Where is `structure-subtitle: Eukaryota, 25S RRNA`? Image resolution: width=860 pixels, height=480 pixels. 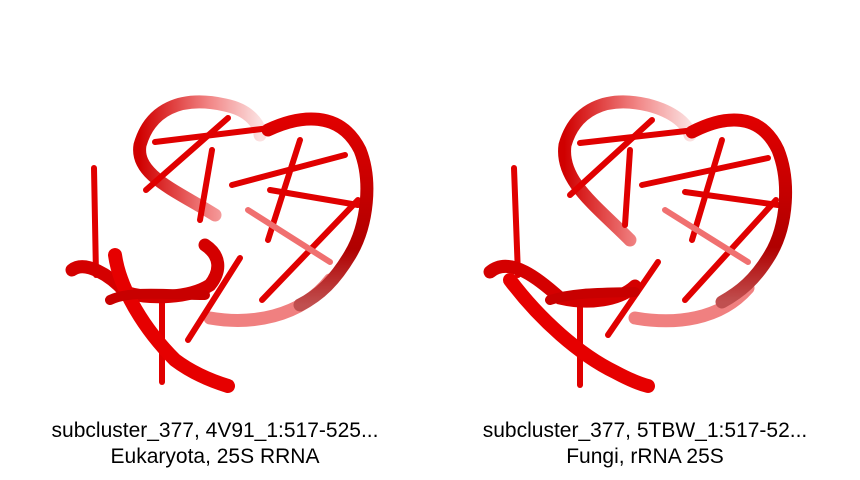
structure-subtitle: Eukaryota, 25S RRNA is located at coordinates (215, 456).